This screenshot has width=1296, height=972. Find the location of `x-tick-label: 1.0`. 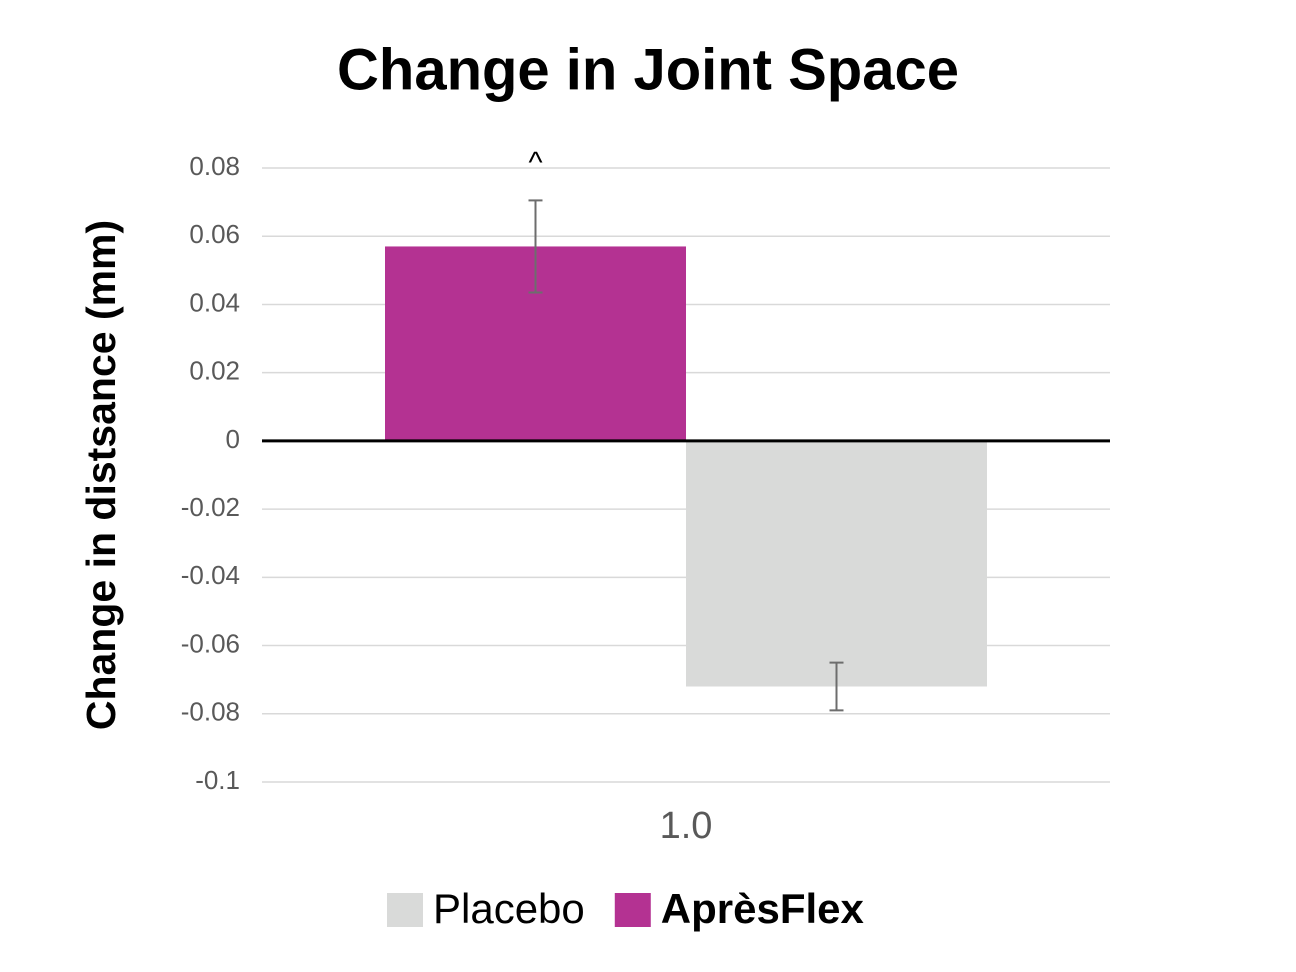

x-tick-label: 1.0 is located at coordinates (686, 826).